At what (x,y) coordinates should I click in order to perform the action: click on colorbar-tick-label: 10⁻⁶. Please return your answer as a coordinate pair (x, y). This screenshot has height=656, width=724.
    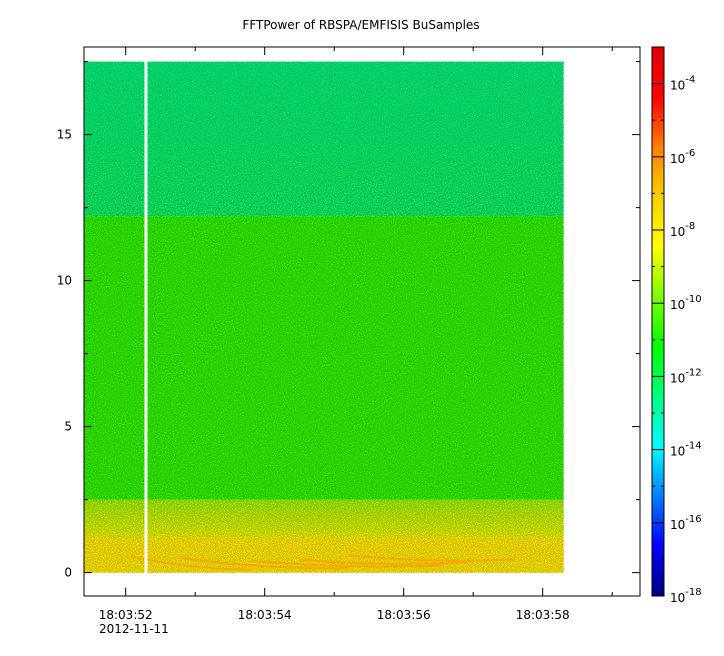
    Looking at the image, I should click on (682, 157).